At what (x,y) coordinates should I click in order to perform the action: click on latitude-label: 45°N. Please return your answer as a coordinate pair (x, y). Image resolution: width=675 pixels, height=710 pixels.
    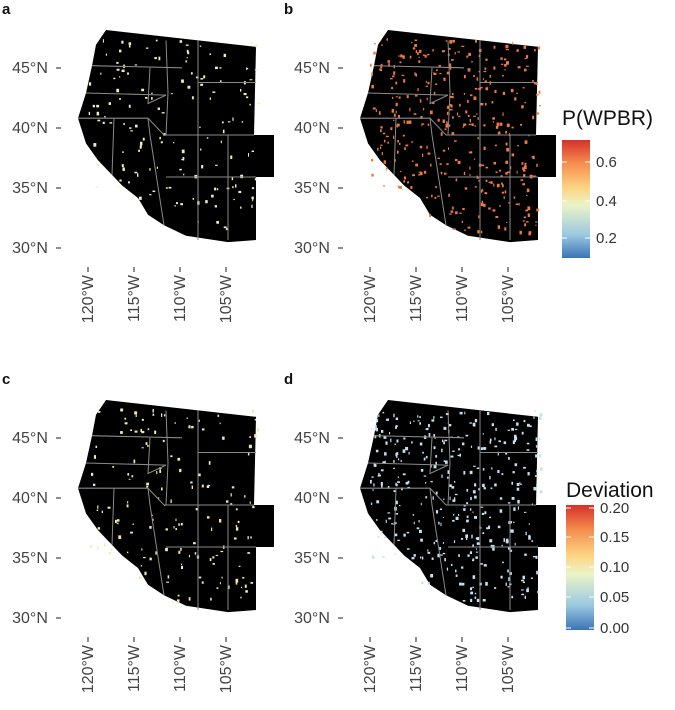
    Looking at the image, I should click on (30, 438).